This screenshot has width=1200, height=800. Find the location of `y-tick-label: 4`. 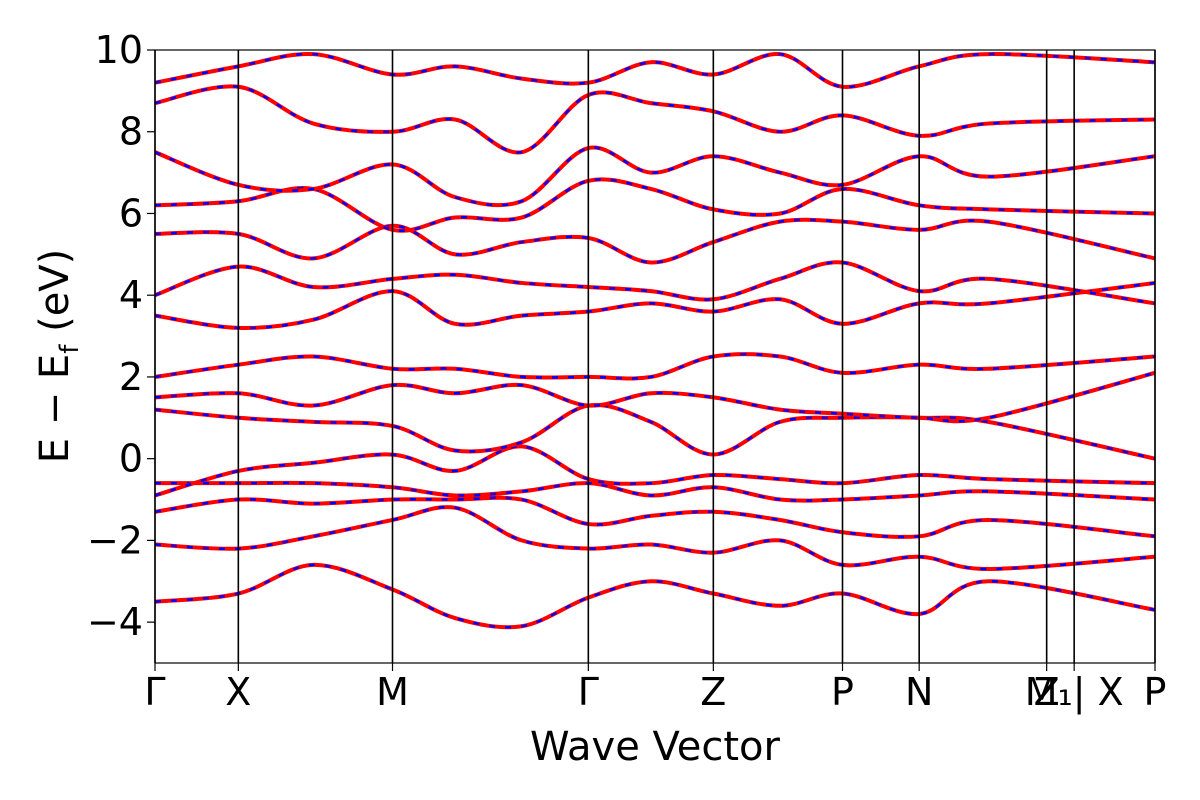

y-tick-label: 4 is located at coordinates (131, 295).